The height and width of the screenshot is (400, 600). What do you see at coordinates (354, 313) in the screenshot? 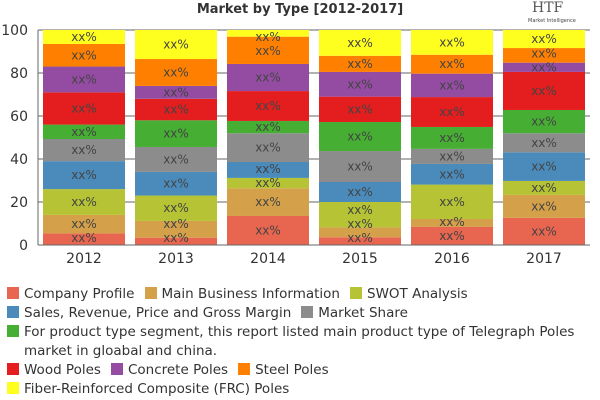
I see `legend-item: Market Share` at bounding box center [354, 313].